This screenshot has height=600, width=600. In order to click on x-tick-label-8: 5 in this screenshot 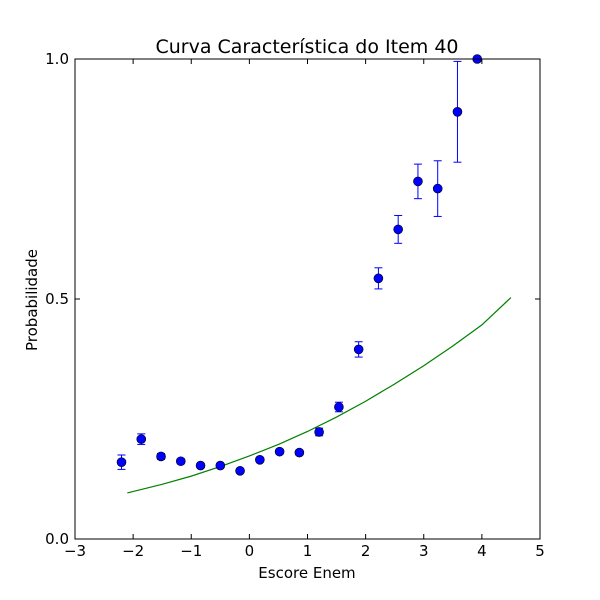, I will do `click(540, 551)`.